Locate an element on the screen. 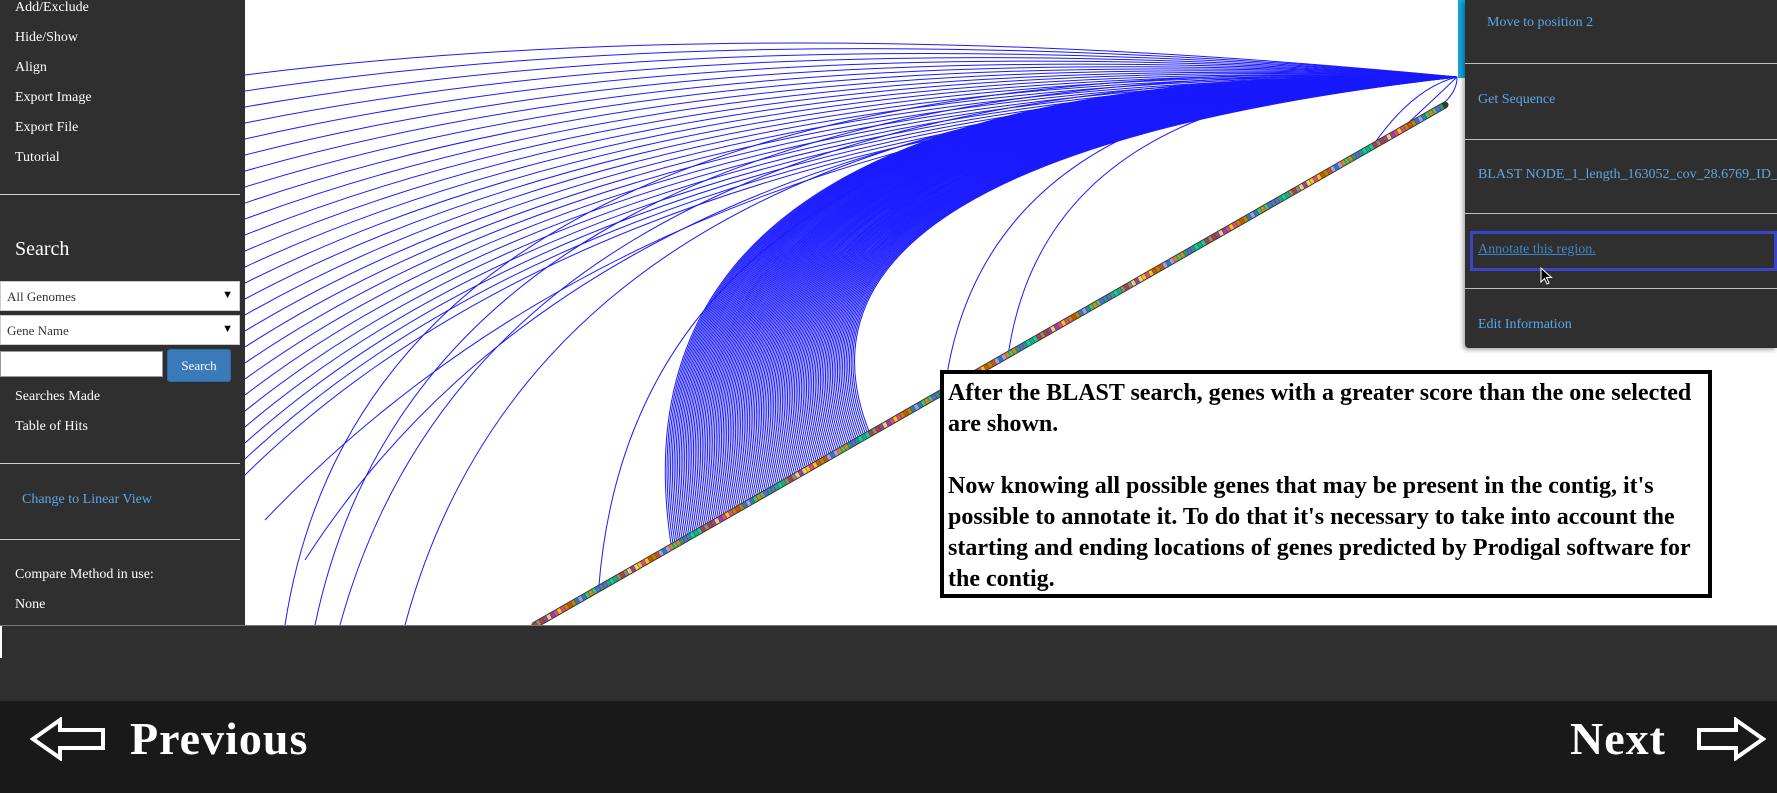 The height and width of the screenshot is (793, 1777). next-button: Next is located at coordinates (1668, 739).